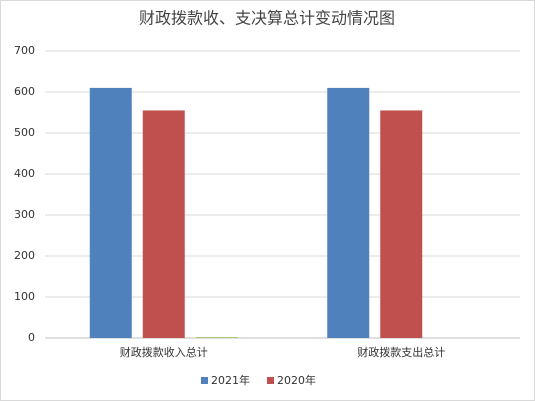 The image size is (535, 401). Describe the element at coordinates (24, 173) in the screenshot. I see `y-tick-label: 400` at that location.